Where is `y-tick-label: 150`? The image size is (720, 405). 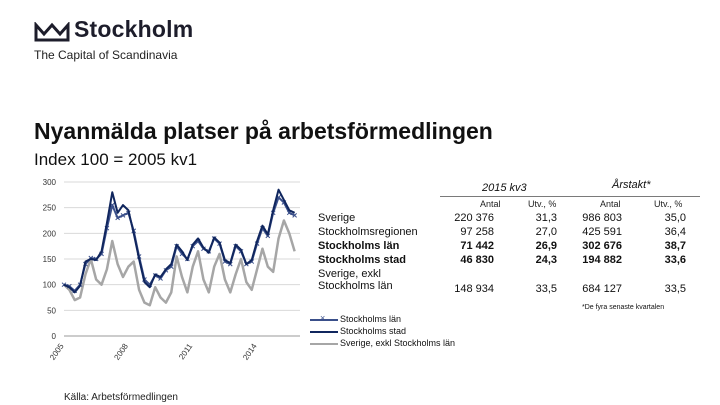 y-tick-label: 150 is located at coordinates (50, 259).